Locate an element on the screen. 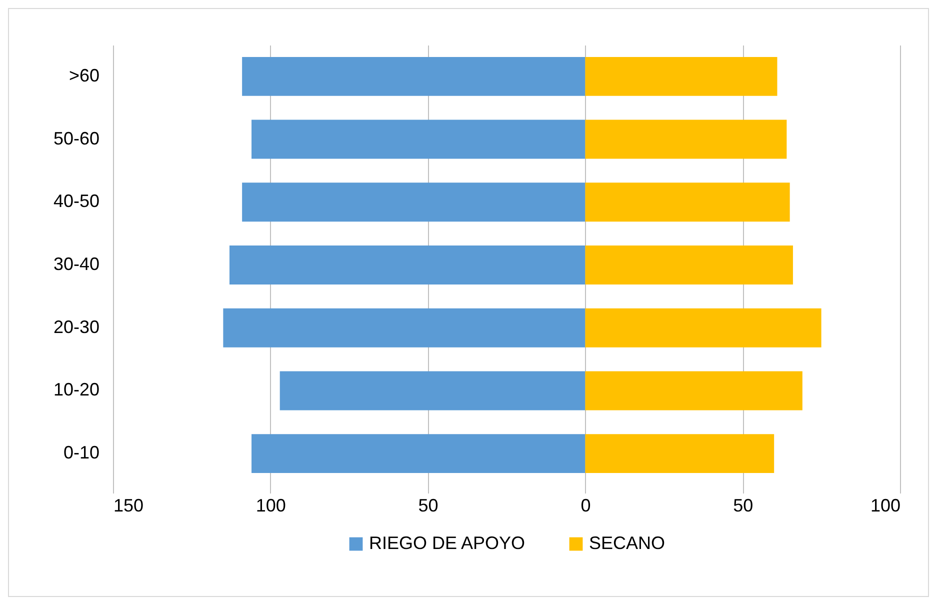  y-tick-label: >60 is located at coordinates (84, 75).